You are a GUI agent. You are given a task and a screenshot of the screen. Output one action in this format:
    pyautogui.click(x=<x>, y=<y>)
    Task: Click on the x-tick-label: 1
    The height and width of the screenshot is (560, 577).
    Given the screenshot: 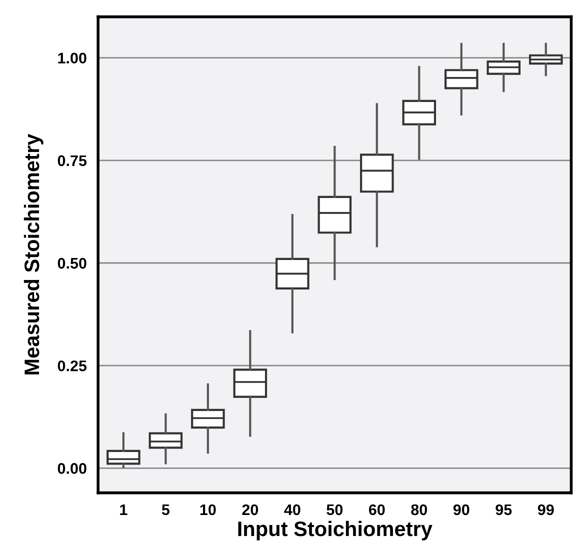 What is the action you would take?
    pyautogui.click(x=124, y=509)
    